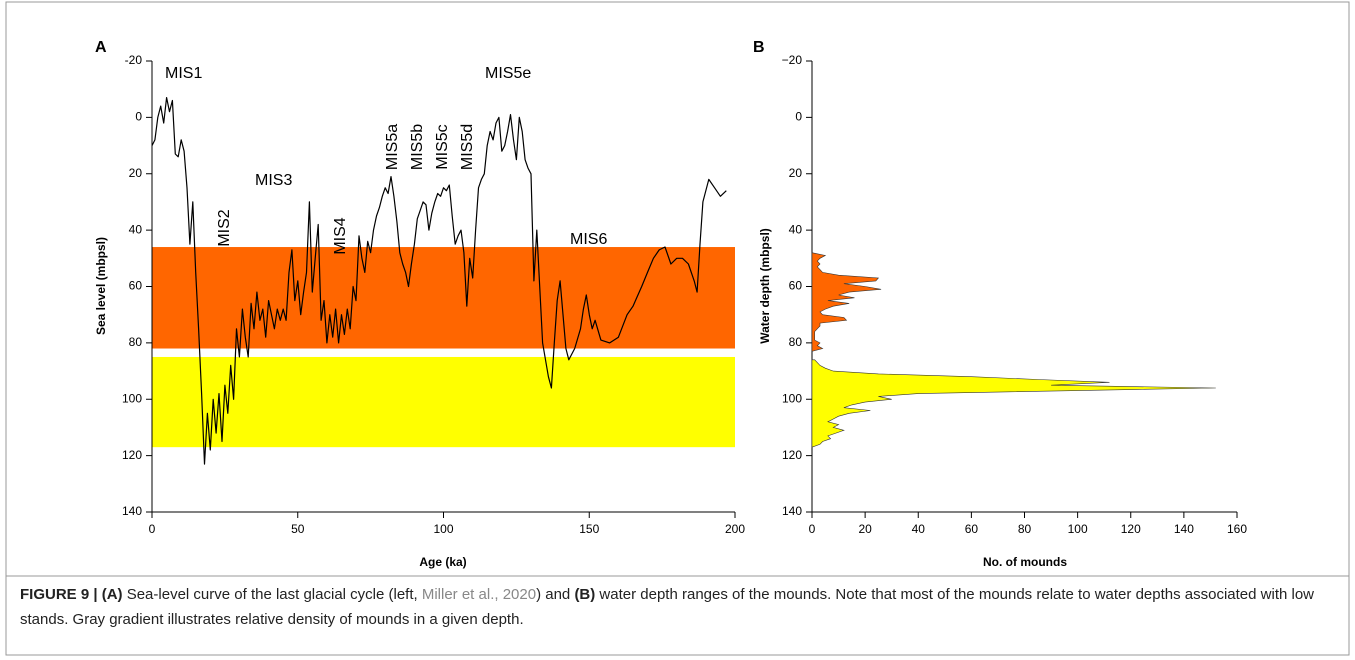 The height and width of the screenshot is (660, 1355). Describe the element at coordinates (101, 286) in the screenshot. I see `y-axis-title: Sea level (mbpsl)` at that location.